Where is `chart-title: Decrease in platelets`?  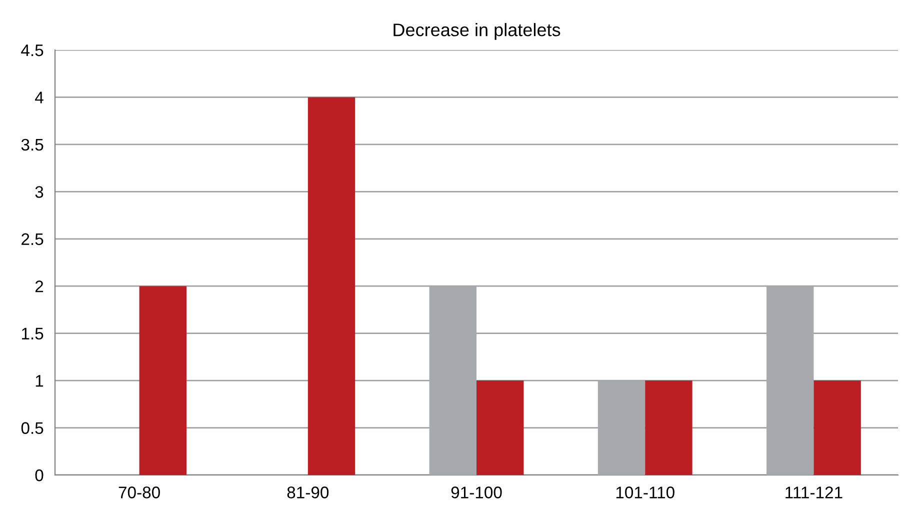
chart-title: Decrease in platelets is located at coordinates (477, 31).